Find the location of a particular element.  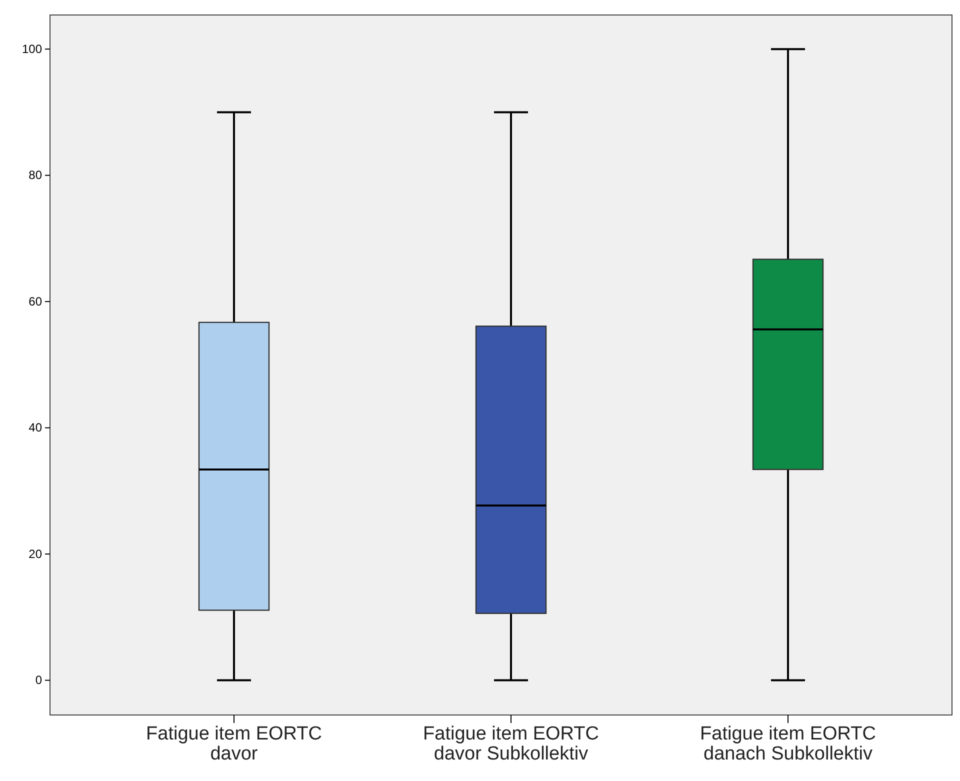

x-tick-label: Fatigue item EORTC danach Subkollektiv is located at coordinates (788, 743).